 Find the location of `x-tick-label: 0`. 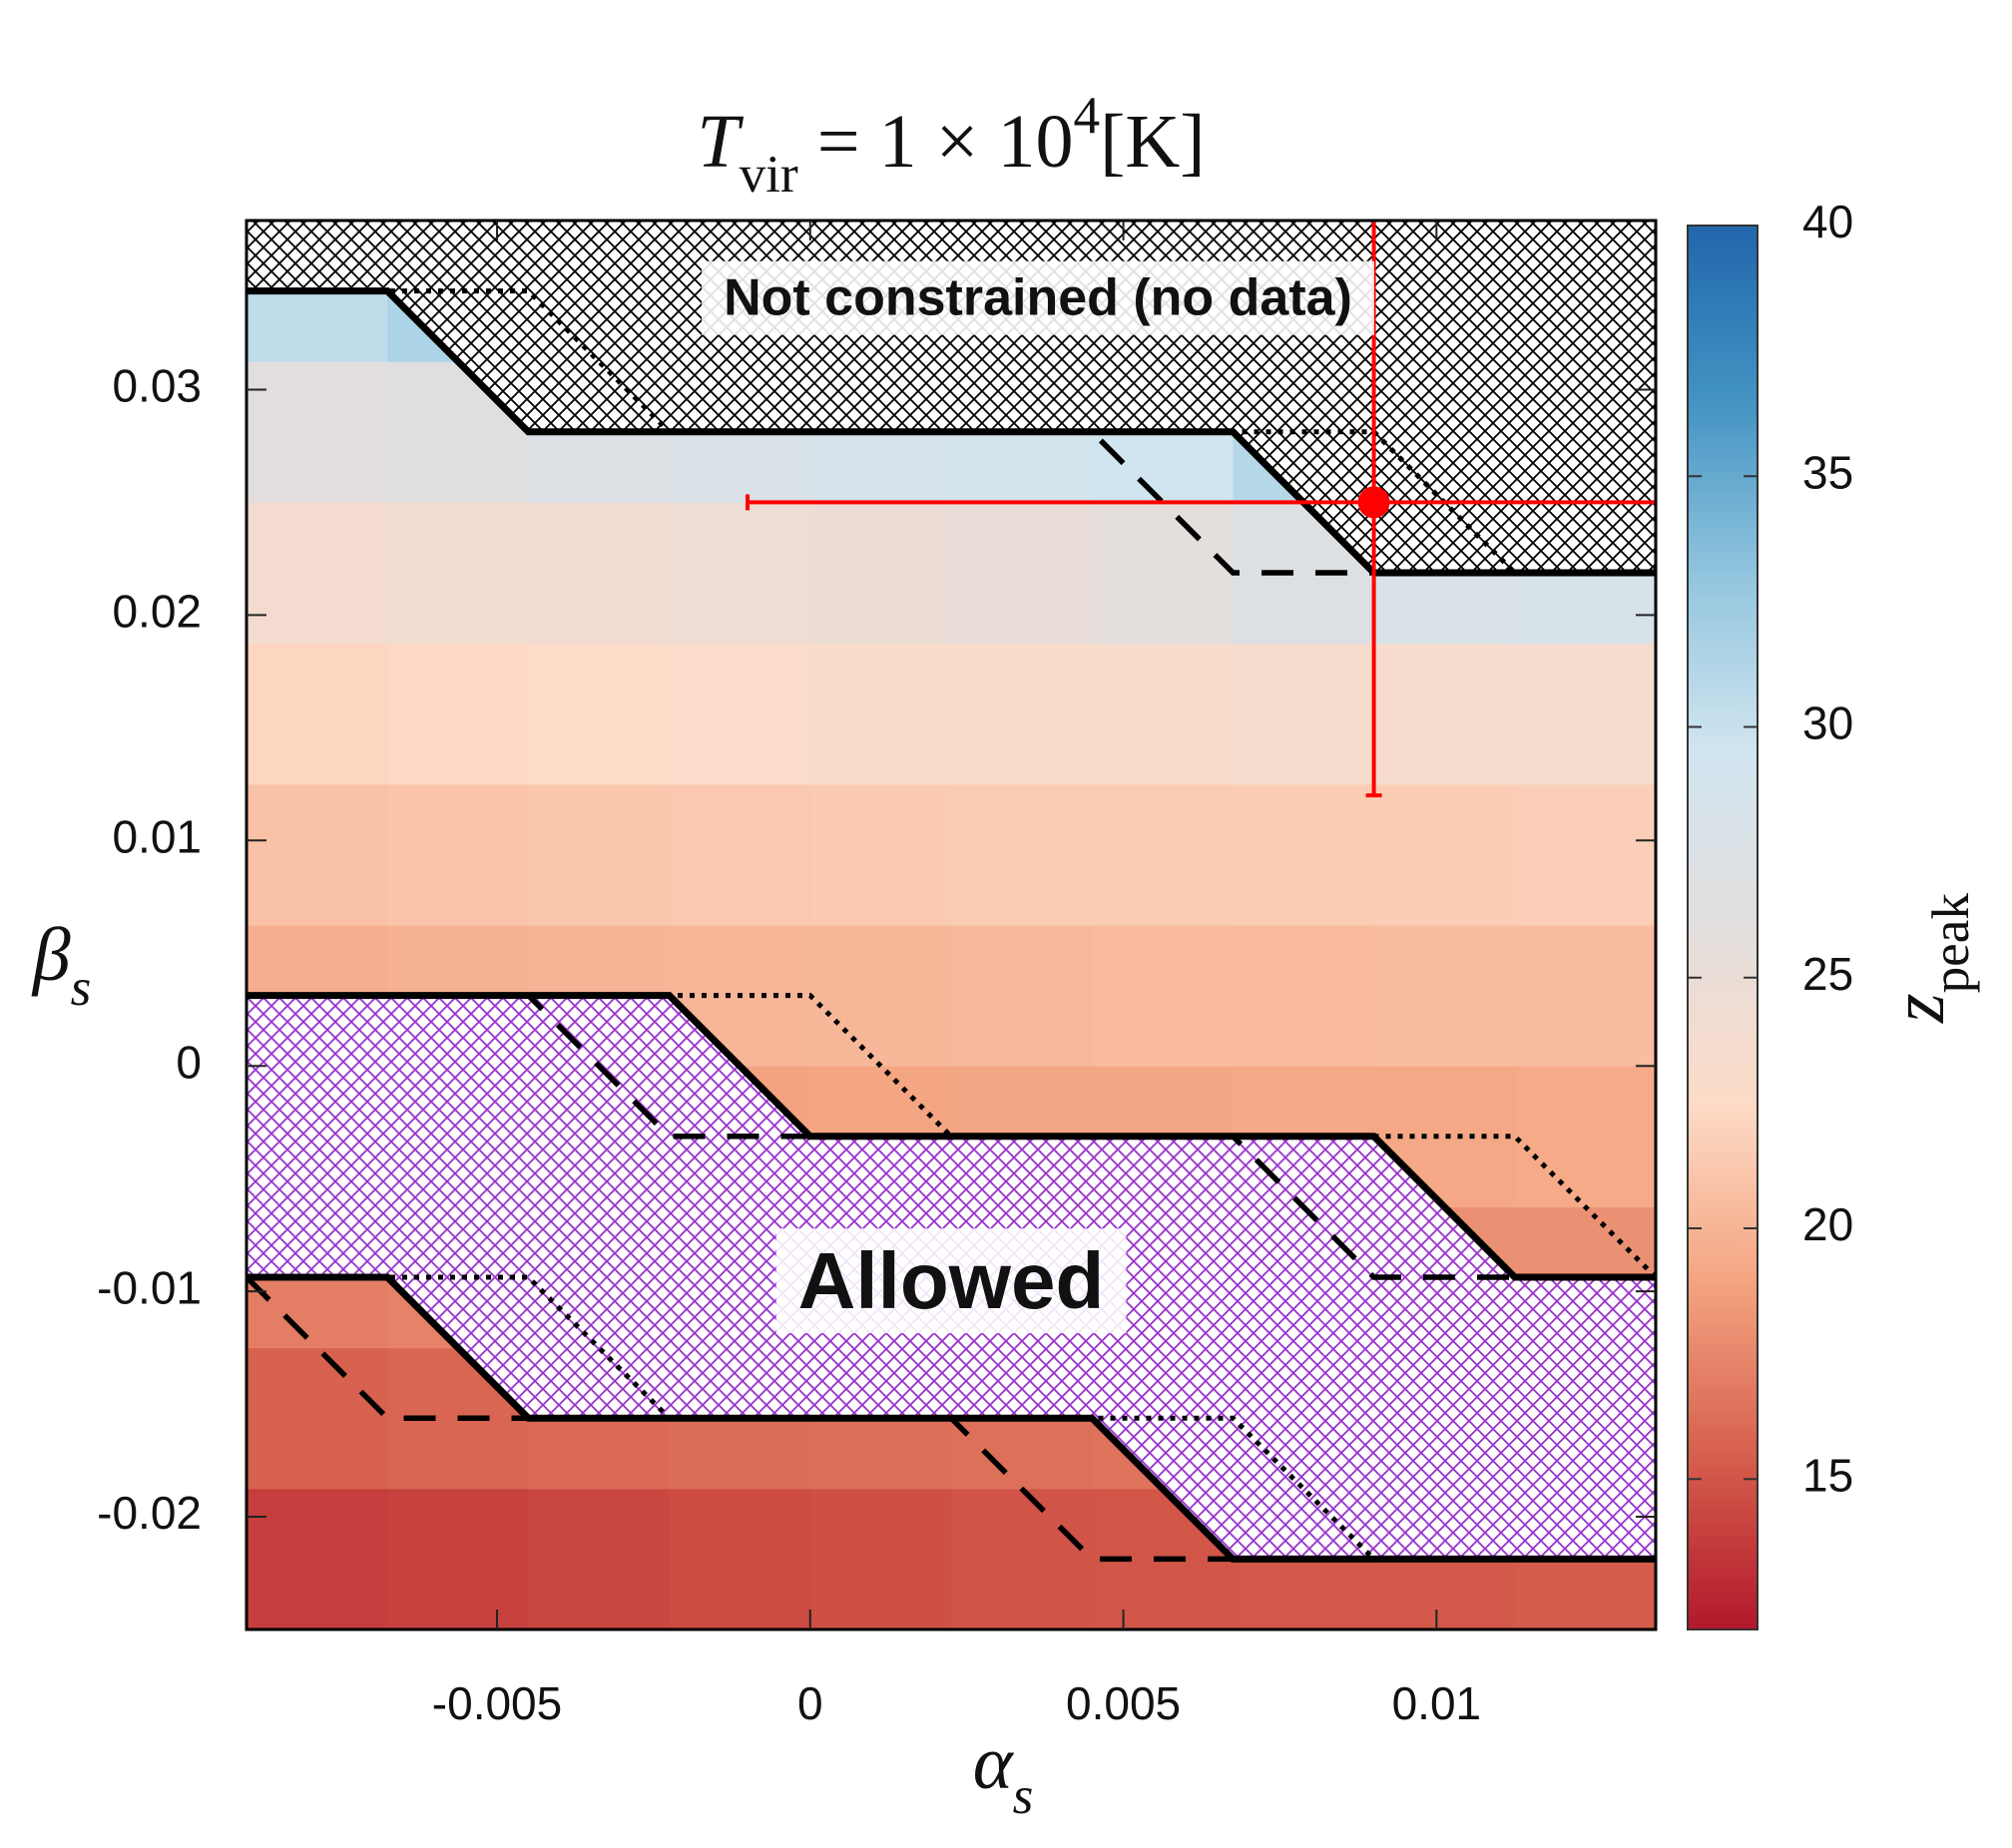

x-tick-label: 0 is located at coordinates (810, 1703).